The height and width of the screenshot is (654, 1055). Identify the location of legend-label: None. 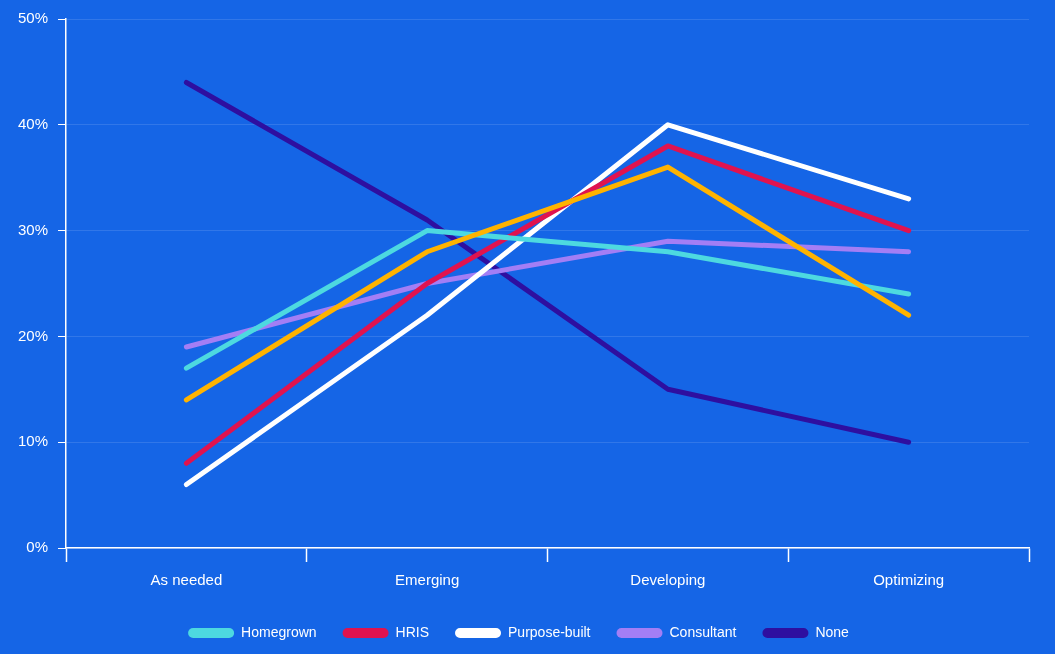
(832, 631).